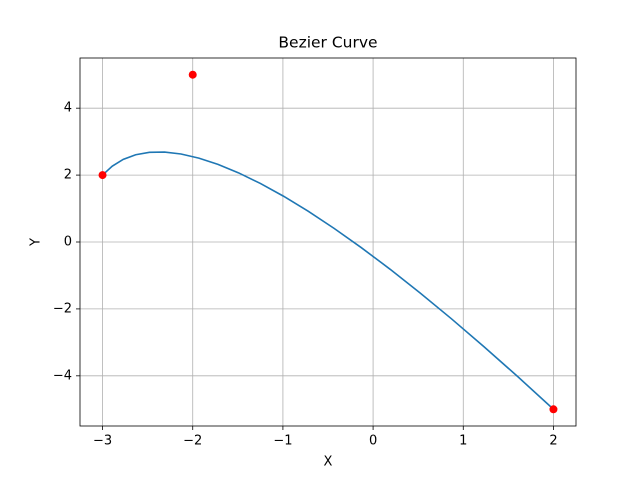 This screenshot has height=480, width=640. Describe the element at coordinates (373, 441) in the screenshot. I see `x-tick-label: 0` at that location.